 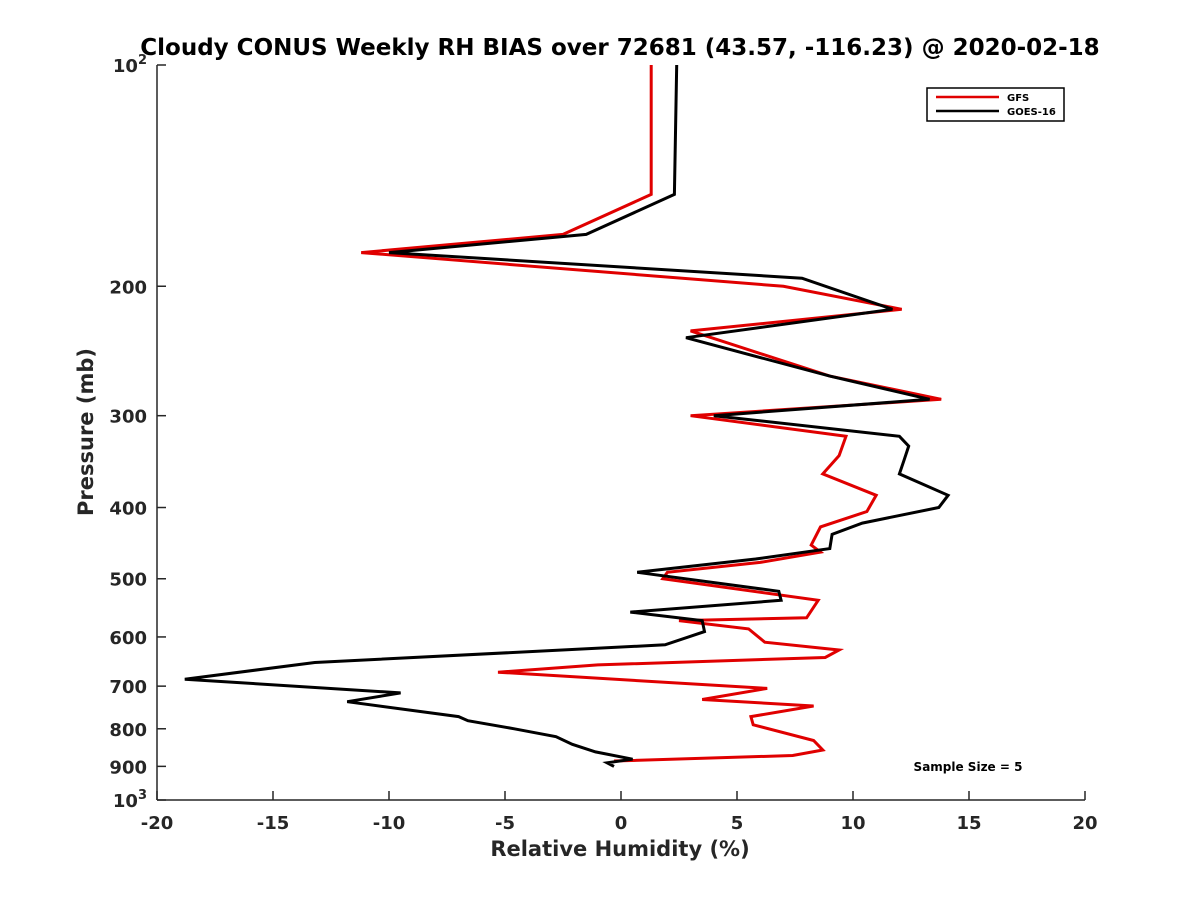 What do you see at coordinates (619, 849) in the screenshot?
I see `x-axis-label: Relative Humidity (%)` at bounding box center [619, 849].